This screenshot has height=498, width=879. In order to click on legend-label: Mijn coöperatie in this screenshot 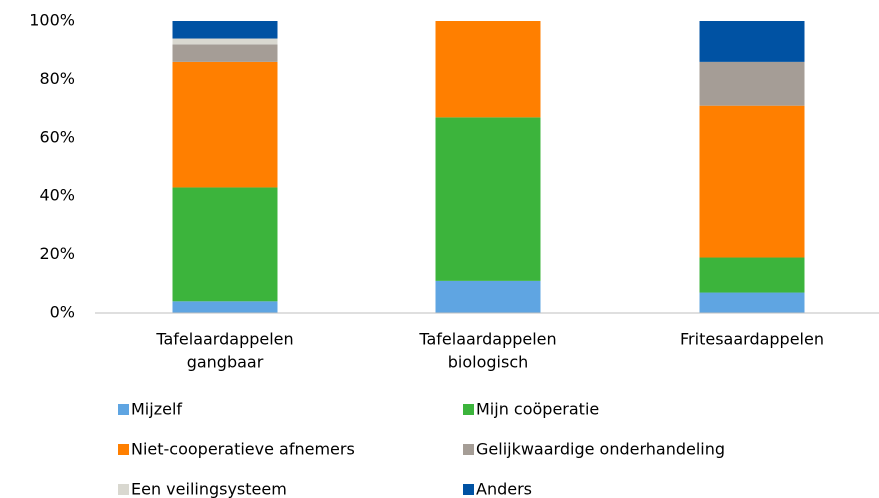, I will do `click(537, 409)`.